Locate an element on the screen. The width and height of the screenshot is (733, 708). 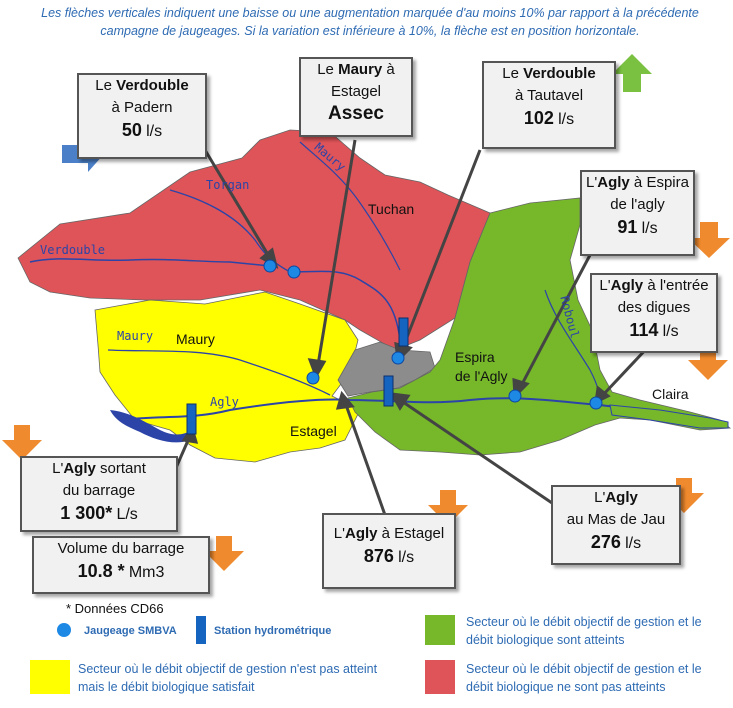
callout-agly-barrage: L'Agly sortant du barrage 1 300* L/s is located at coordinates (99, 494).